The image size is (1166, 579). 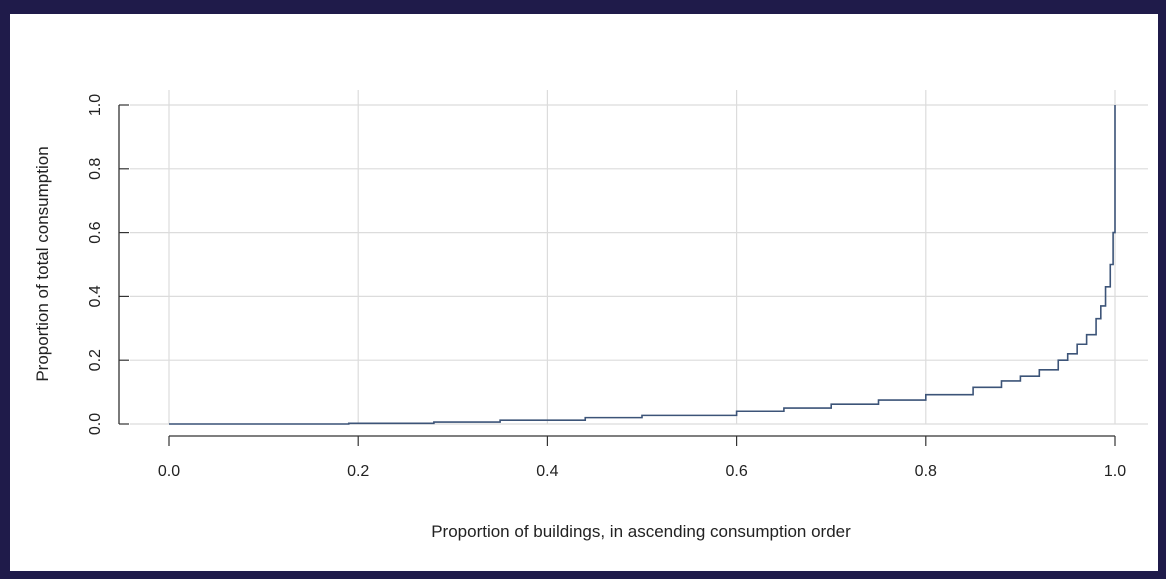 I want to click on x-tick-label-3: 0.6, so click(x=736, y=471).